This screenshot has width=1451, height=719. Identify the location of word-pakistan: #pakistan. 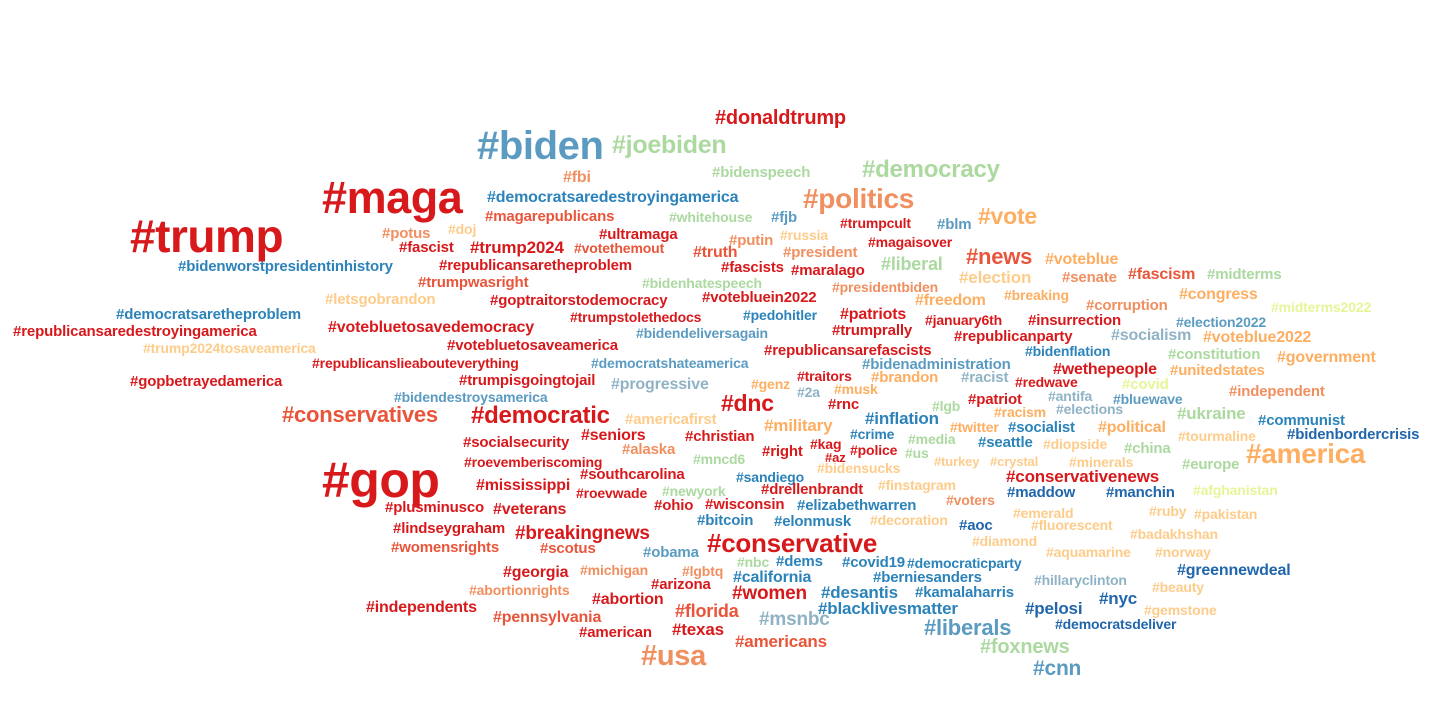
(1226, 514).